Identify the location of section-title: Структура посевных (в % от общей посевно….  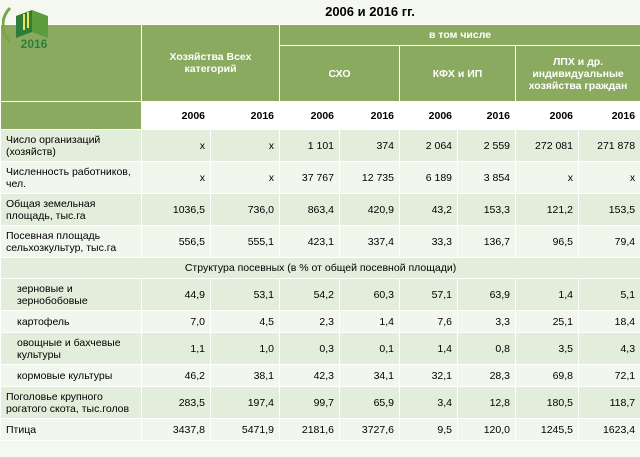
(320, 268).